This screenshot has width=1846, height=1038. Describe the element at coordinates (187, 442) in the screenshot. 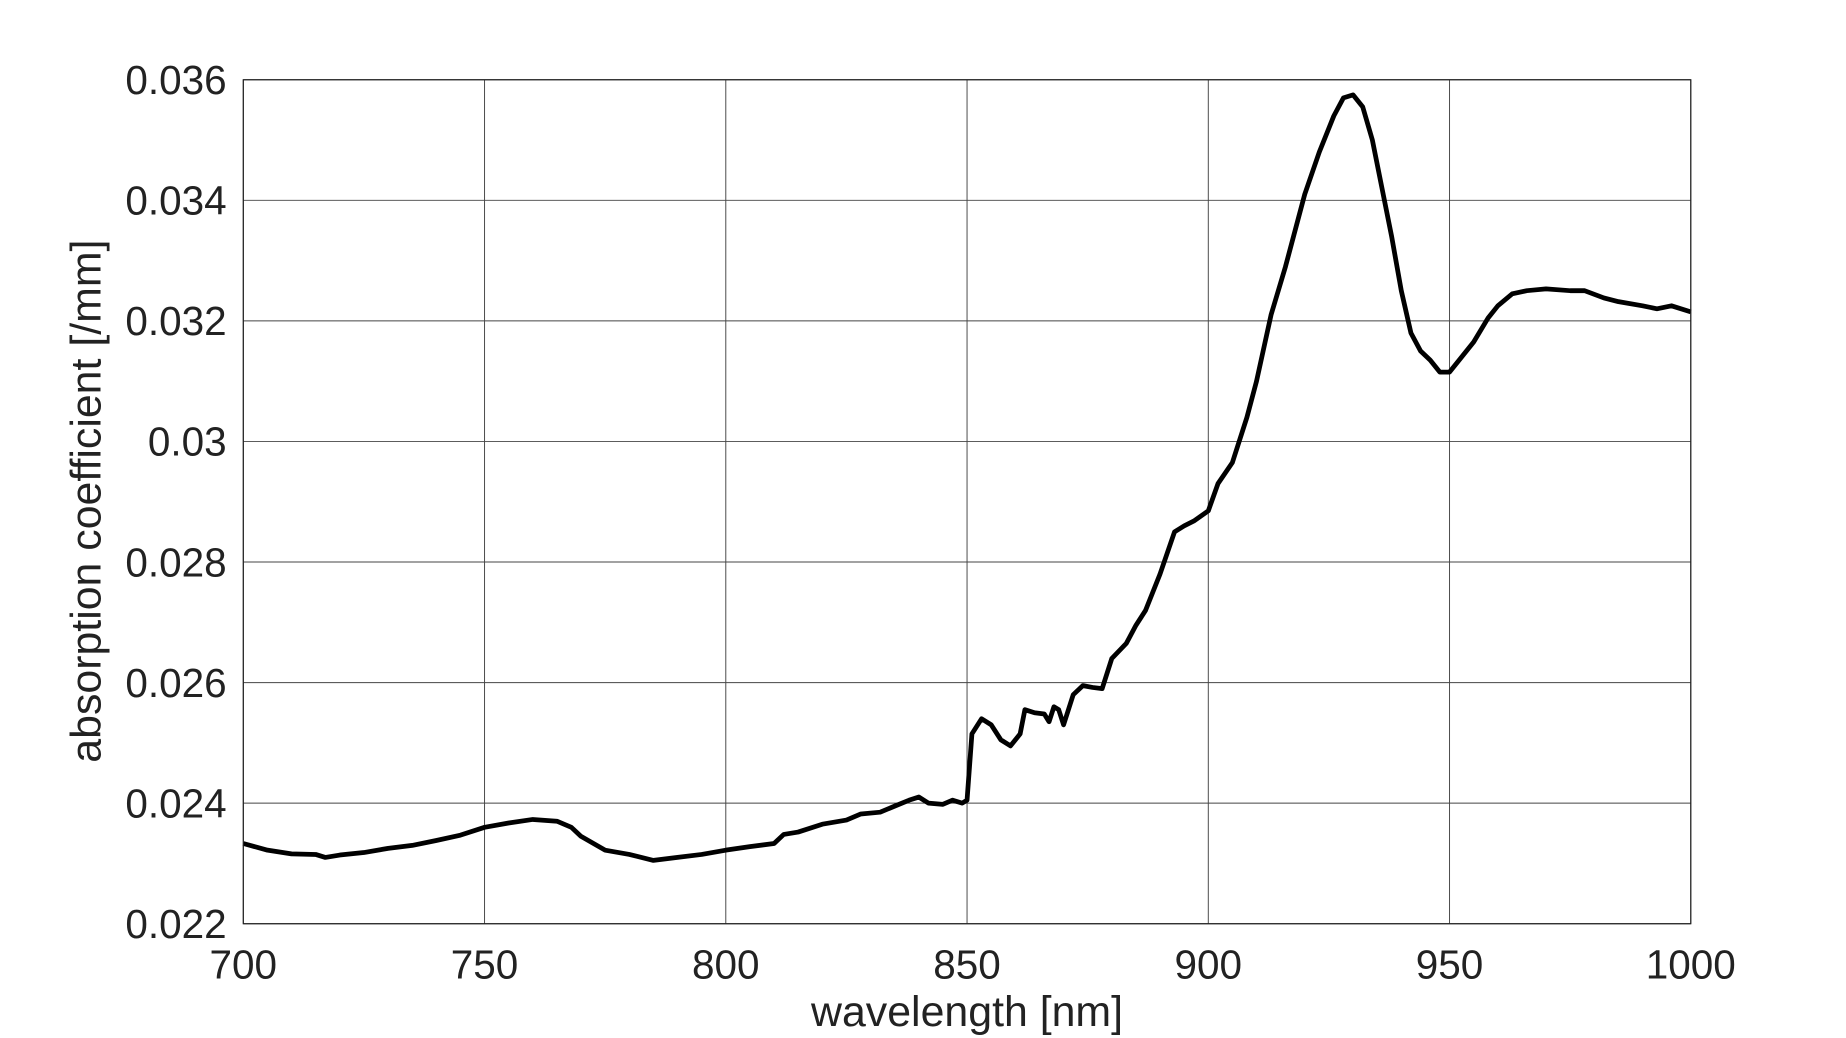

I see `y-tick-label: 0.03` at that location.